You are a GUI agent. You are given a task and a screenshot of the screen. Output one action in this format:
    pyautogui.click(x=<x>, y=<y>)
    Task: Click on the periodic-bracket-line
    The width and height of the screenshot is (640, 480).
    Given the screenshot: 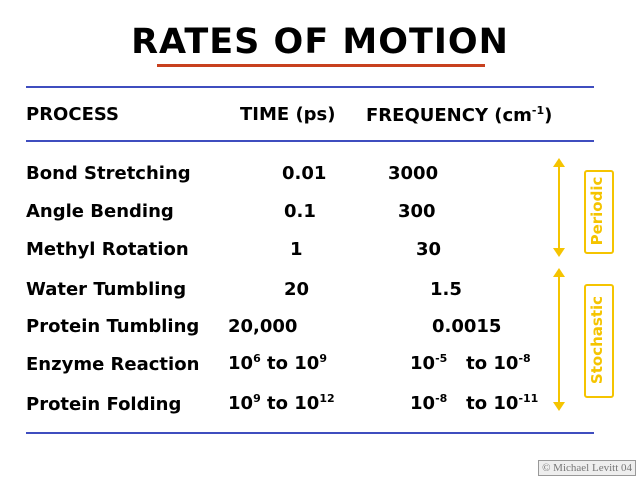 What is the action you would take?
    pyautogui.click(x=559, y=207)
    